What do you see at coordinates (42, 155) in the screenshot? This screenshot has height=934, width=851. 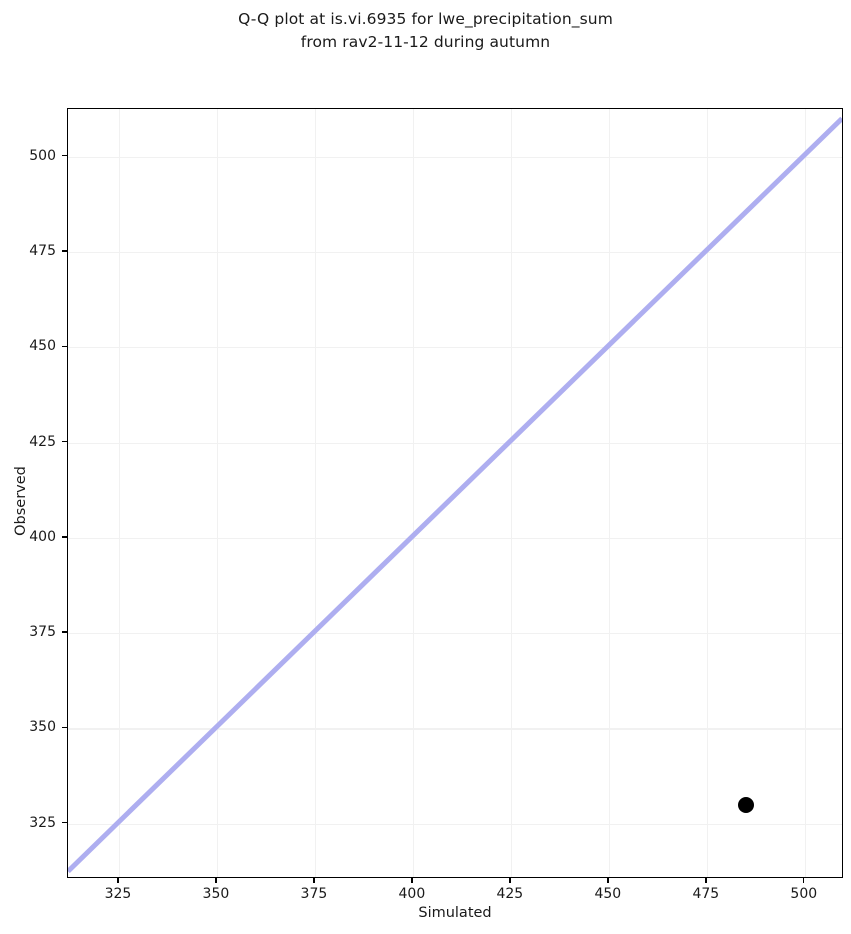 I see `y-tick-label: 500` at bounding box center [42, 155].